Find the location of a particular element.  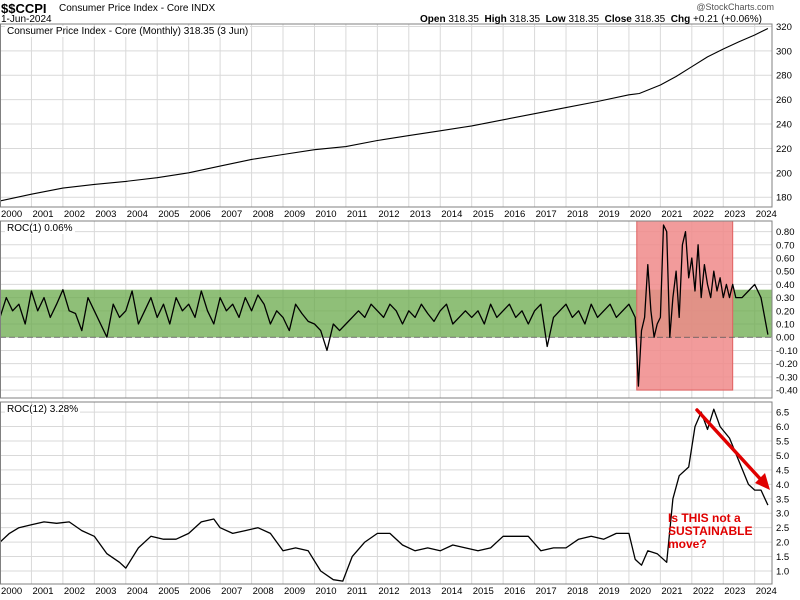

y-tick-label: 2.5 is located at coordinates (782, 528).